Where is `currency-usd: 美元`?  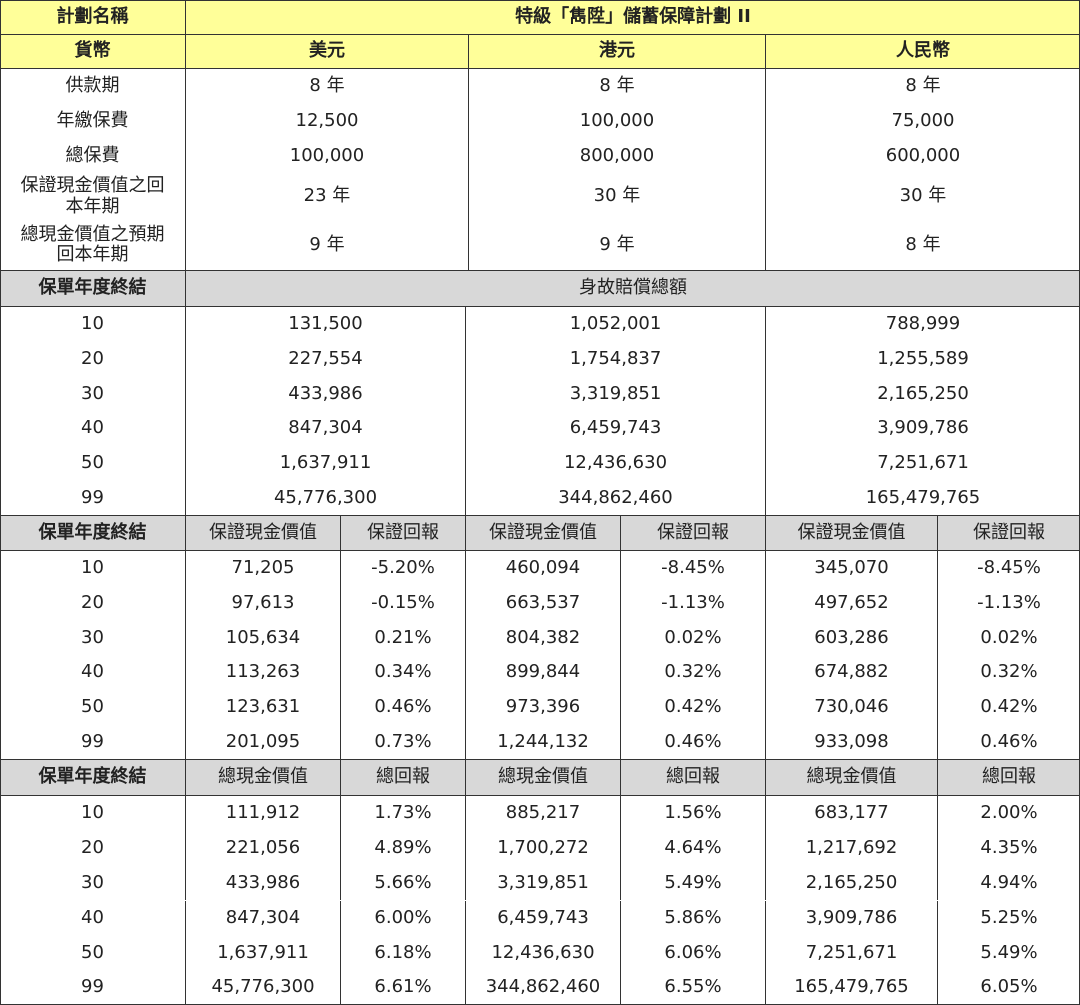 currency-usd: 美元 is located at coordinates (326, 51).